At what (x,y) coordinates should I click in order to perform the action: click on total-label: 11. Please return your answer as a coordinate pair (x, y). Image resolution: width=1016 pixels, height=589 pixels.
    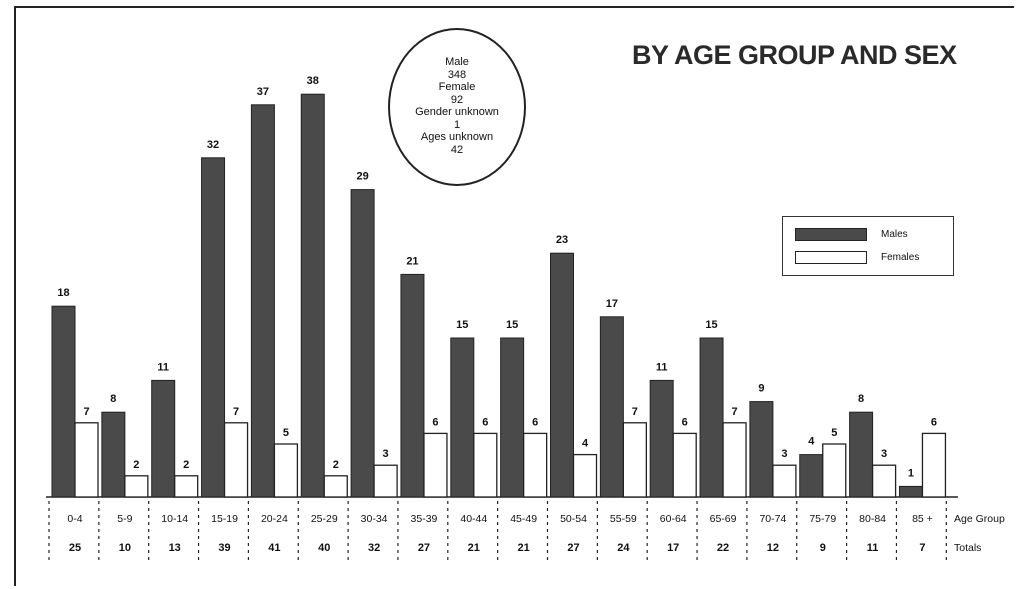
    Looking at the image, I should click on (873, 548).